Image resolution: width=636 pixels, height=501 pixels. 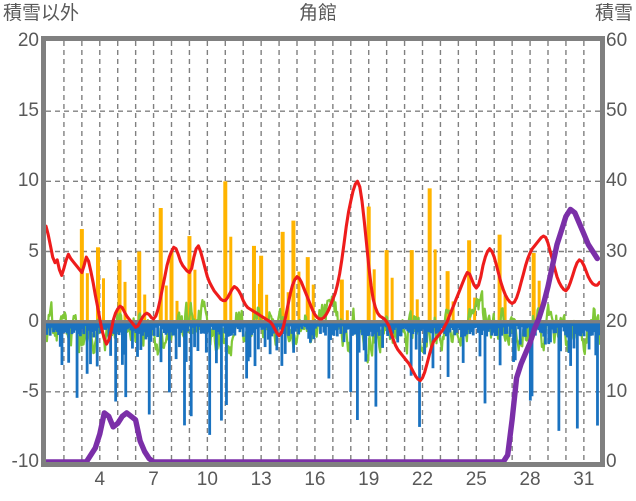 I want to click on y-tick-right: 40, so click(x=617, y=181).